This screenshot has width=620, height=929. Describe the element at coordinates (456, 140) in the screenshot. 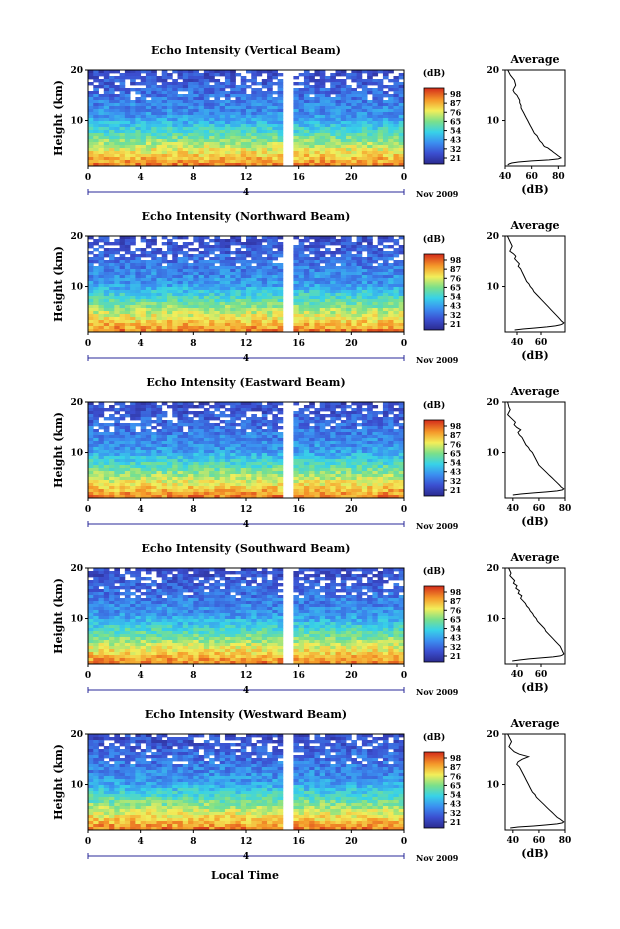

I see `colorbar-tick-label: 43` at that location.